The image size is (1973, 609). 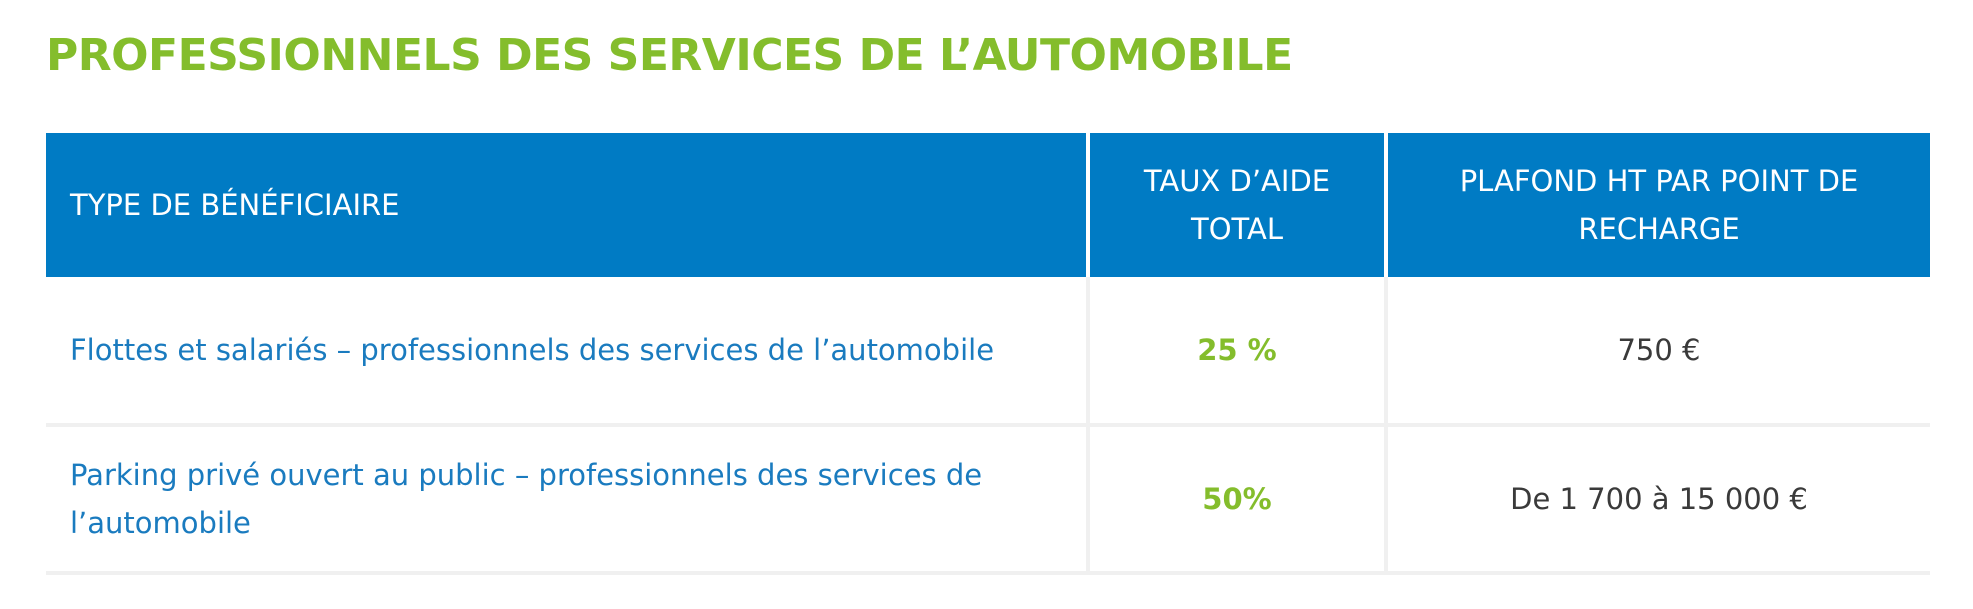 What do you see at coordinates (1658, 500) in the screenshot?
I see `cap-cell: De 1 700 à 15 000 €` at bounding box center [1658, 500].